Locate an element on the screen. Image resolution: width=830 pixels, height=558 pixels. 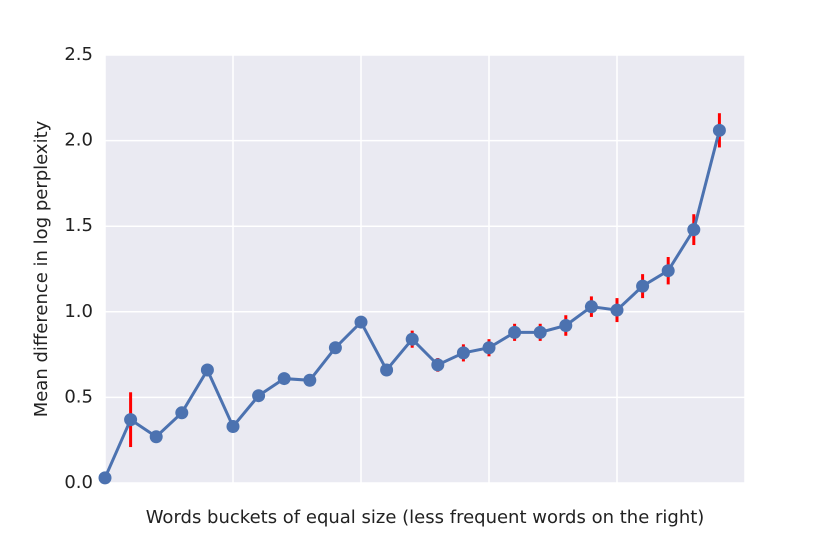
y-tick-label: 2.5 is located at coordinates (78, 54).